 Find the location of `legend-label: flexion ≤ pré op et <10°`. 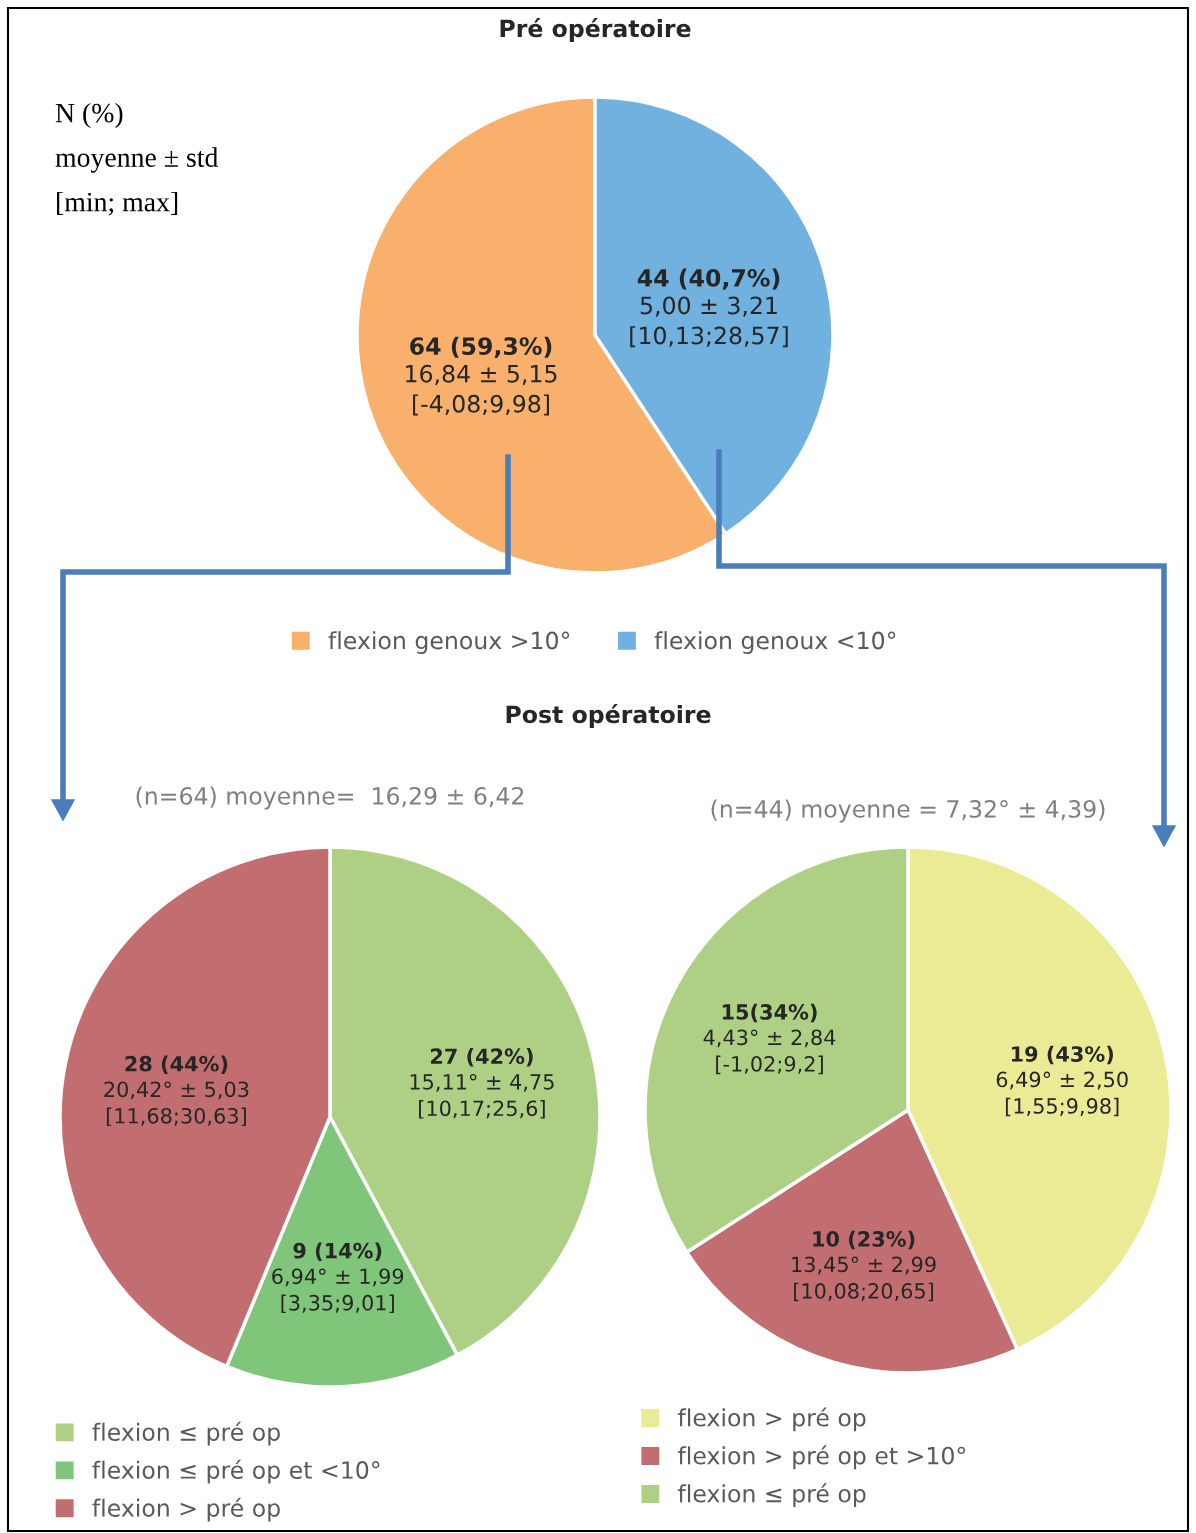

legend-label: flexion ≤ pré op et <10° is located at coordinates (236, 1471).